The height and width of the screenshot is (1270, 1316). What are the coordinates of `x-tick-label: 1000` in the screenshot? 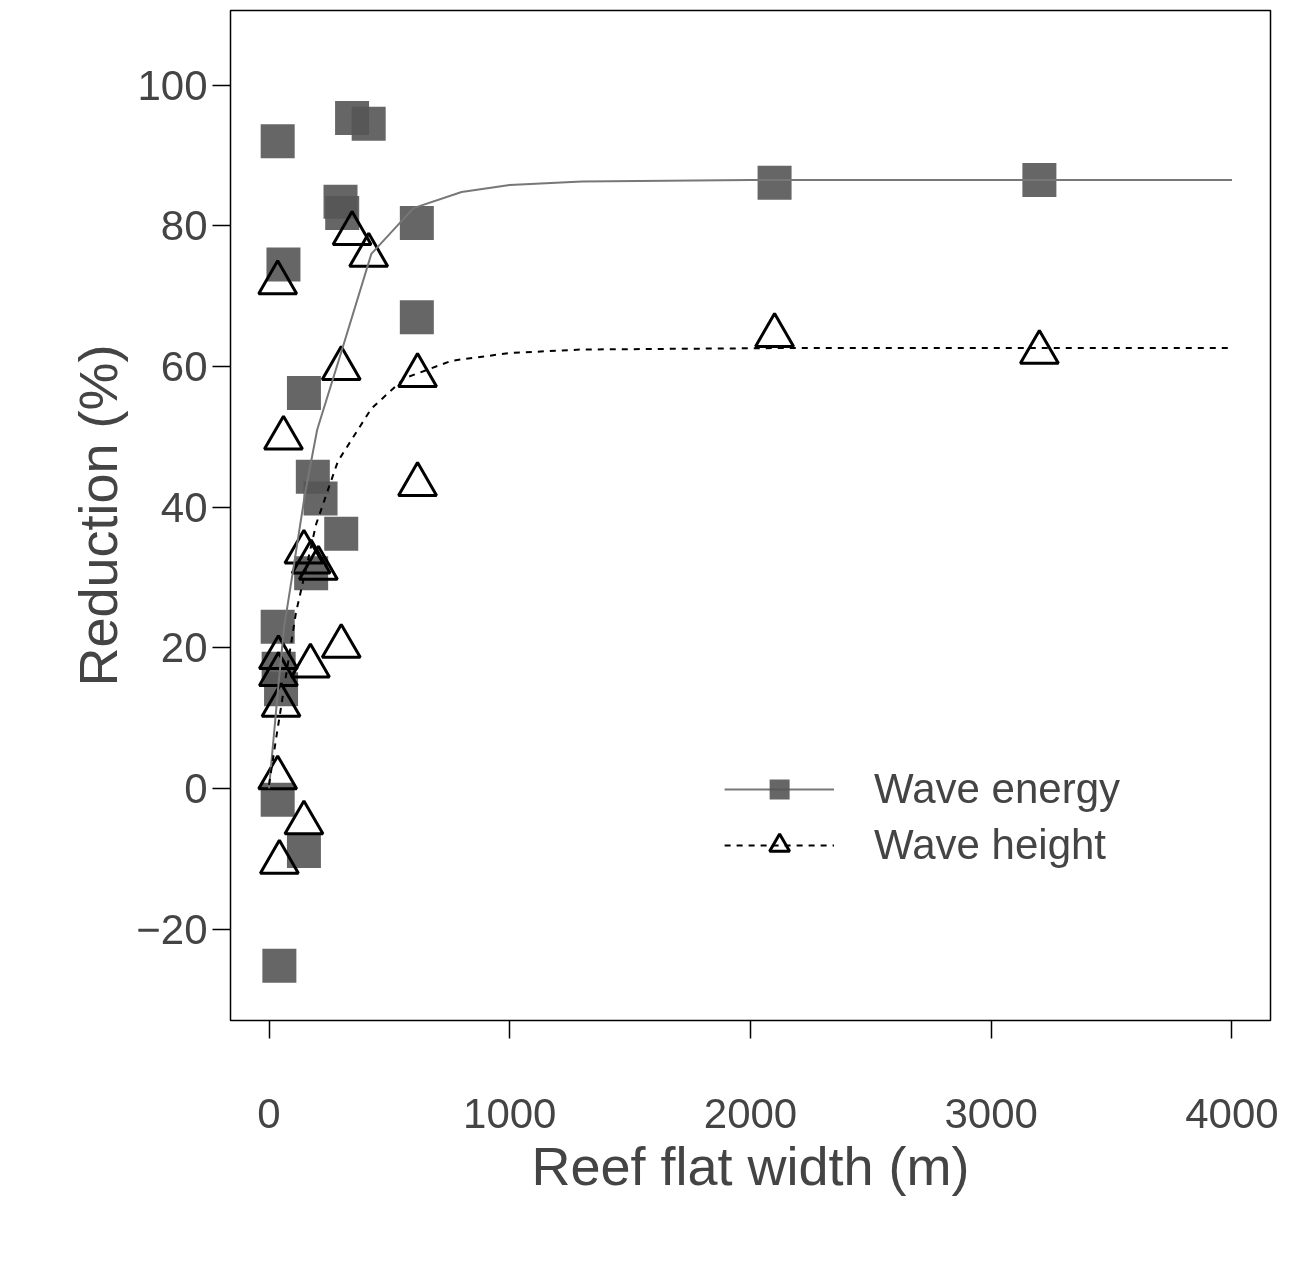 It's located at (510, 1113).